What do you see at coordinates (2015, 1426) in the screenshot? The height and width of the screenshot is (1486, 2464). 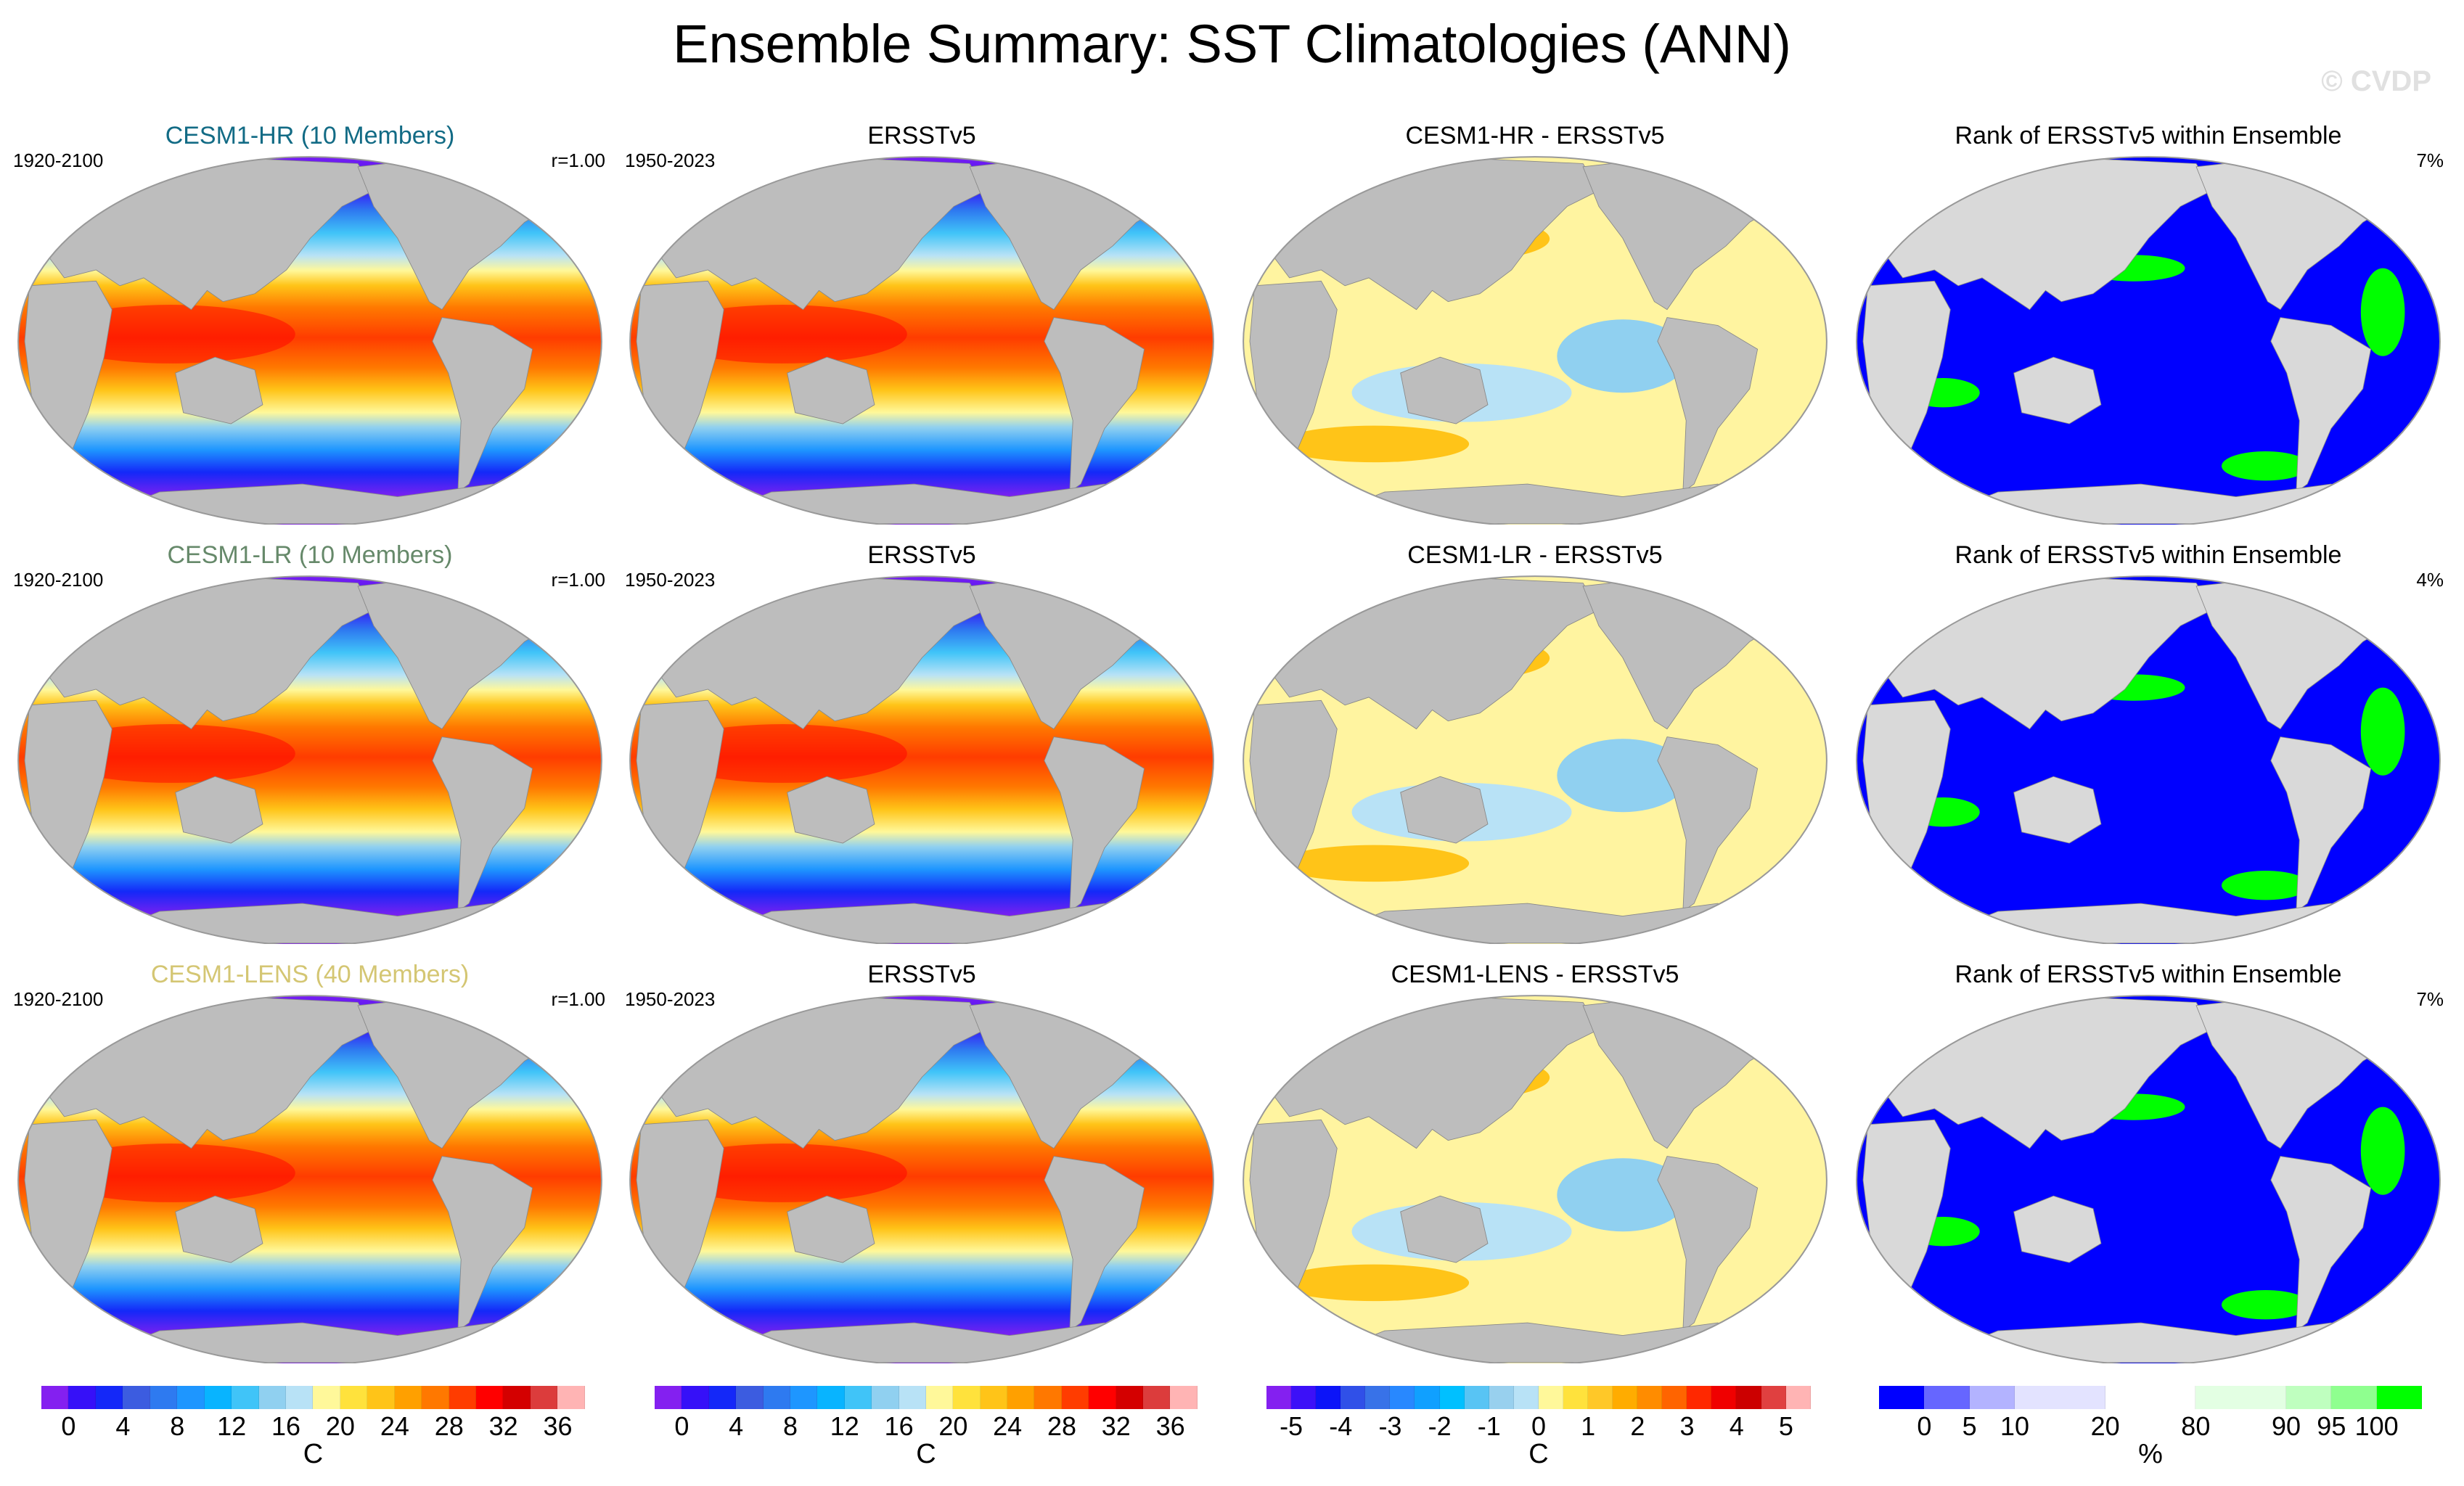 I see `colorbar-tick-label: 10` at bounding box center [2015, 1426].